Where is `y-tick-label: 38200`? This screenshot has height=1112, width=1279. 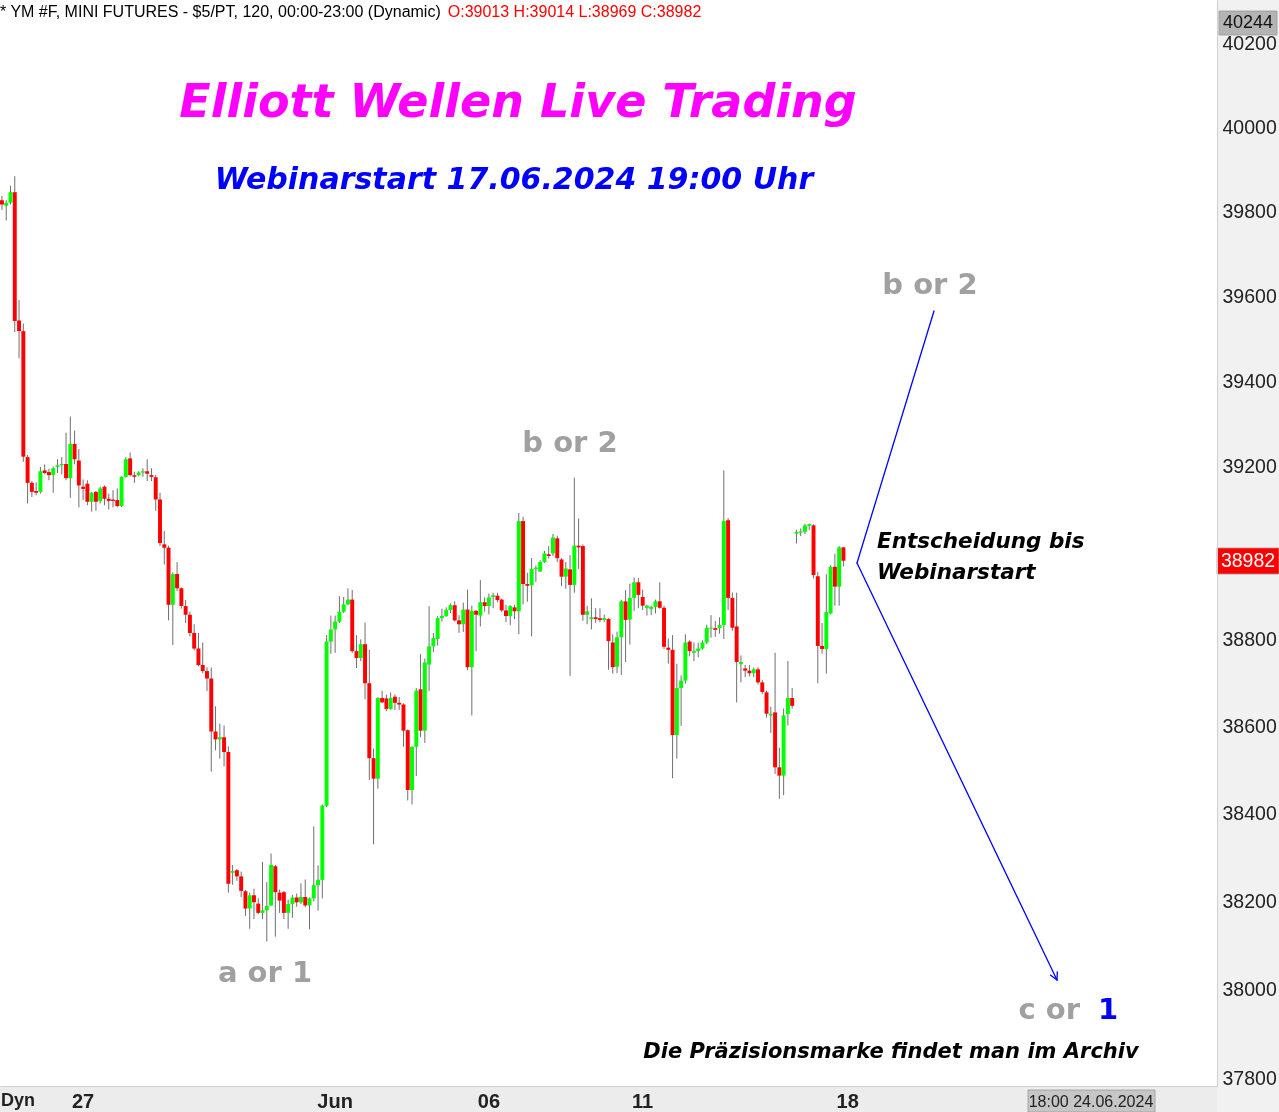 y-tick-label: 38200 is located at coordinates (1249, 900).